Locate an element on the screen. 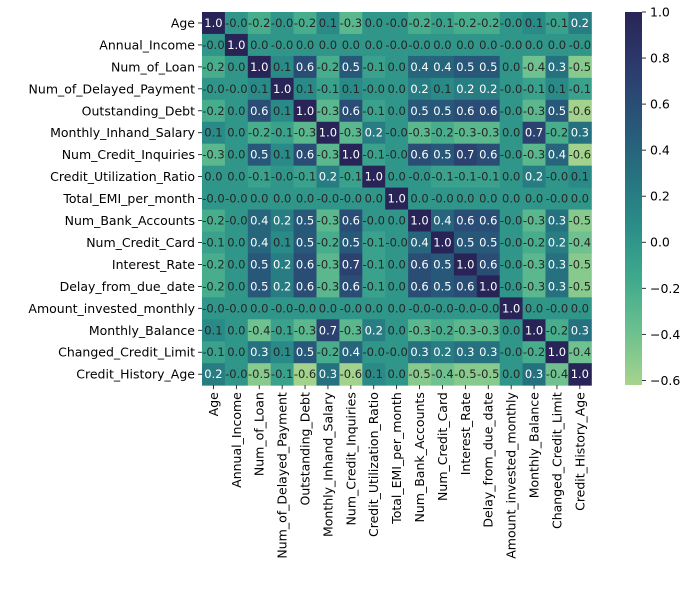 This screenshot has height=590, width=698. y-tick-label: Changed_Credit_Limit is located at coordinates (126, 352).